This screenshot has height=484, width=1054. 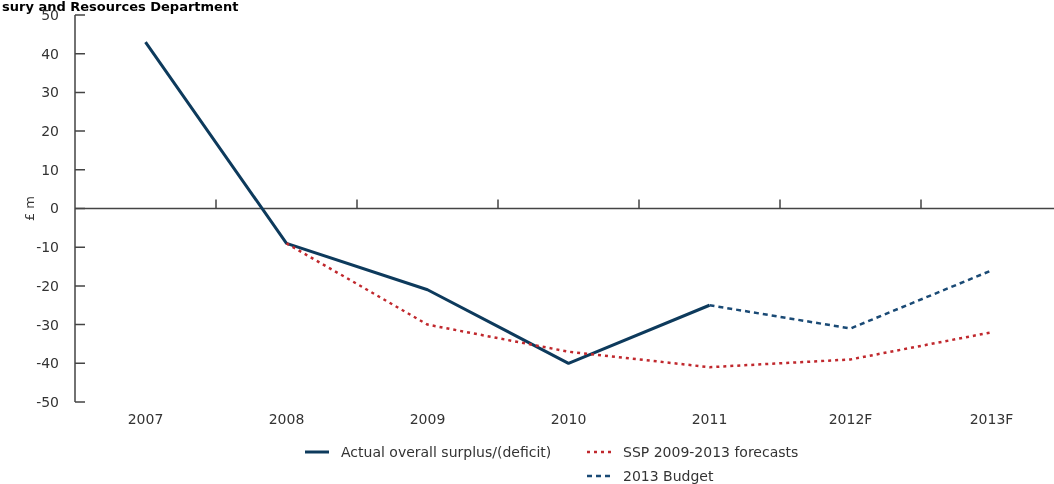 I want to click on x-tick-label: 2010, so click(x=568, y=419).